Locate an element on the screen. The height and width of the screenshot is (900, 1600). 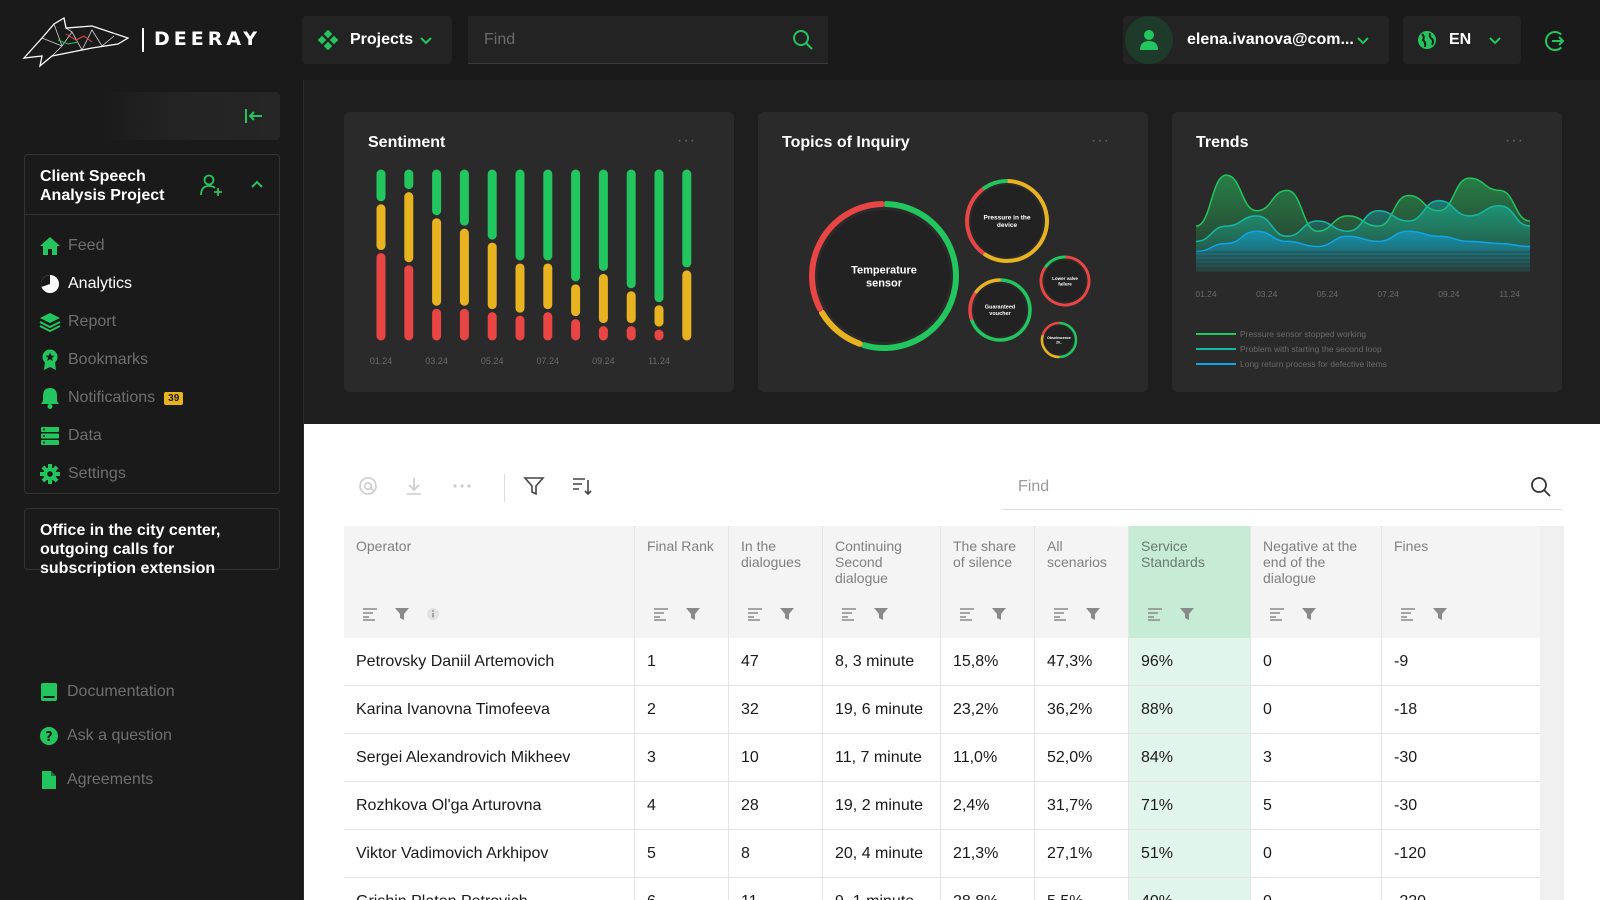
column-header: Final Rank is located at coordinates (681, 582).